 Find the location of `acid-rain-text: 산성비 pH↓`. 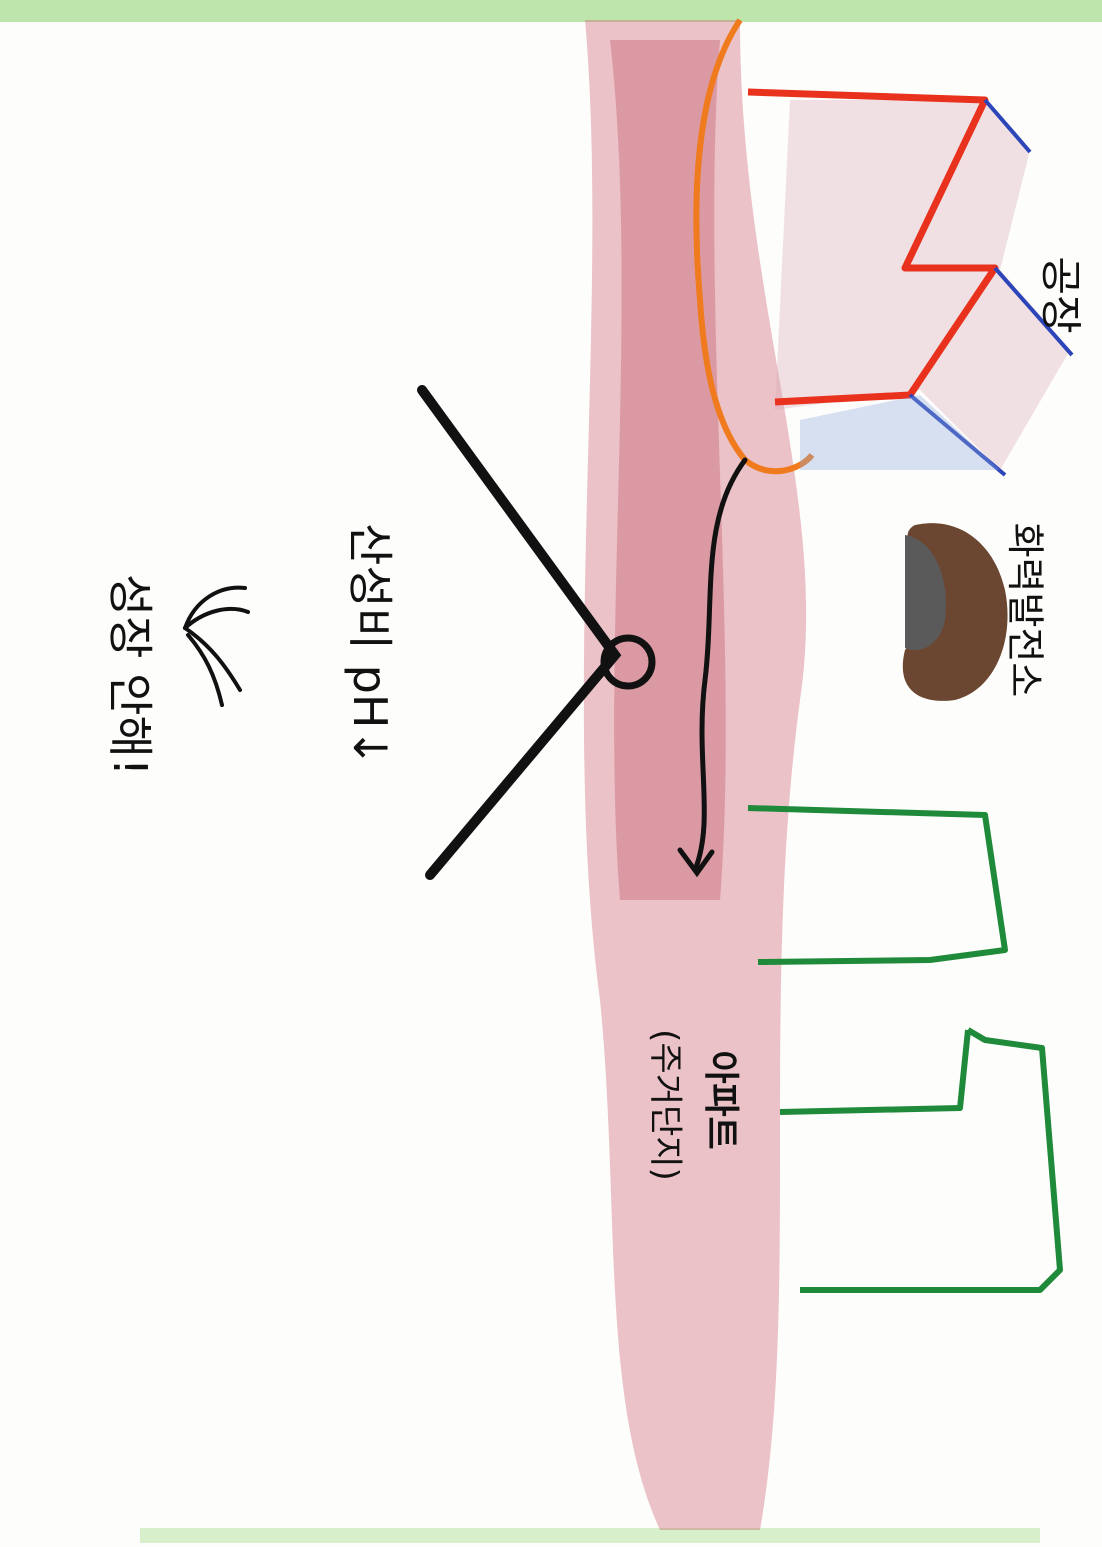

acid-rain-text: 산성비 pH↓ is located at coordinates (370, 645).